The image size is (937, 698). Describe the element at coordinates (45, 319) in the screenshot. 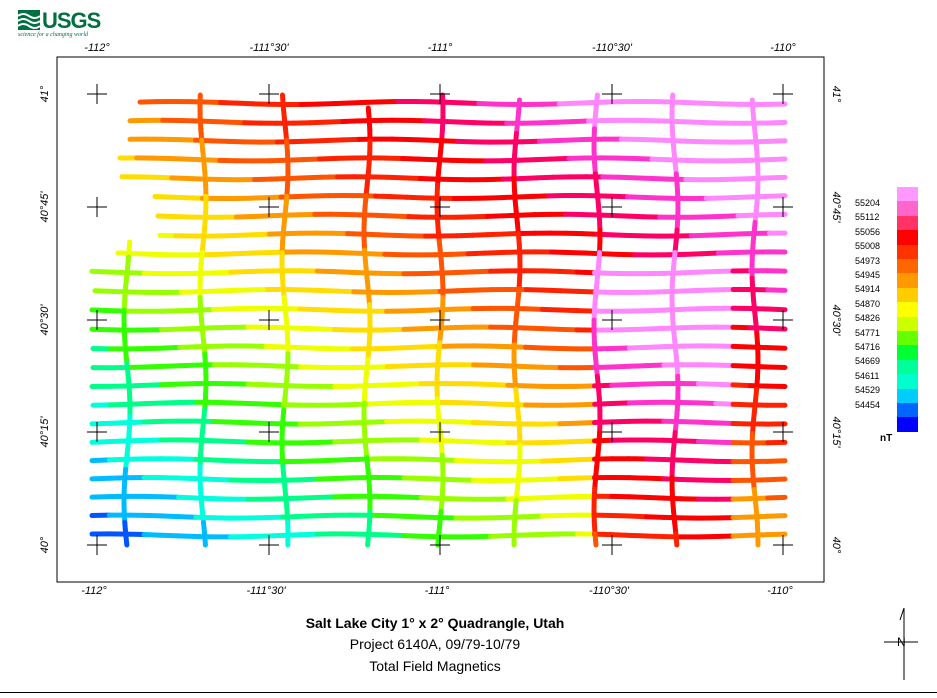

I see `left-latitude-labels: 41° 40°45' 40°30' 40°15' 40°` at that location.